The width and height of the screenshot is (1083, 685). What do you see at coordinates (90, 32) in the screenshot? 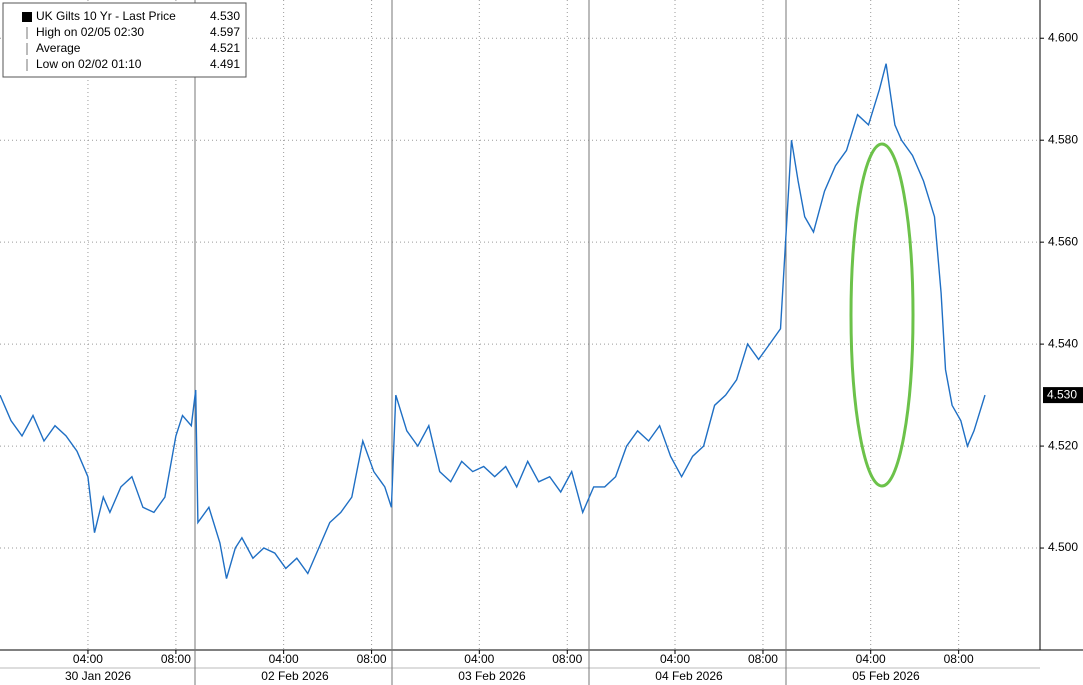
I see `legend-label: High on 02/05 02:30` at bounding box center [90, 32].